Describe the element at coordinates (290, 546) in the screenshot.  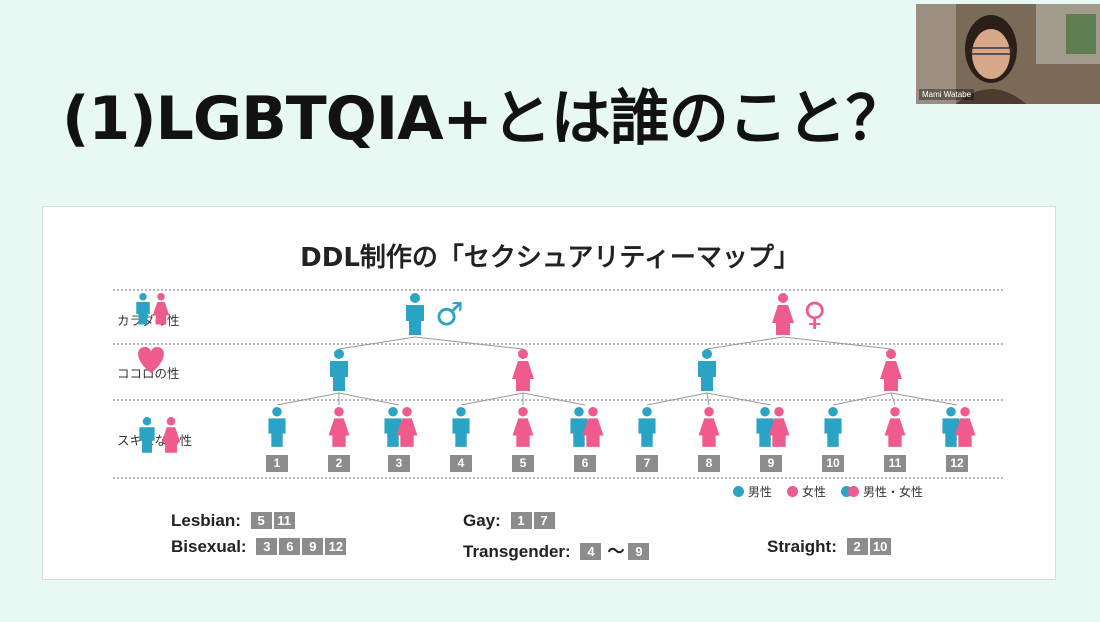
I see `category-number-box: 6` at that location.